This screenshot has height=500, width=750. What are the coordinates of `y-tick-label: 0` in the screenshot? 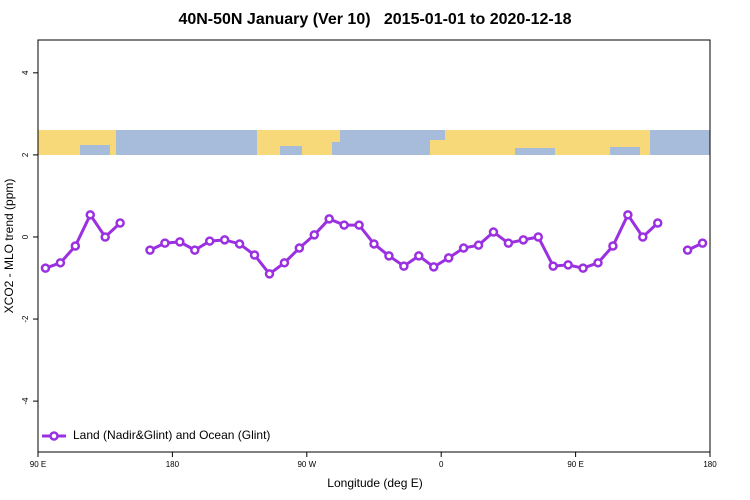 It's located at (25, 236).